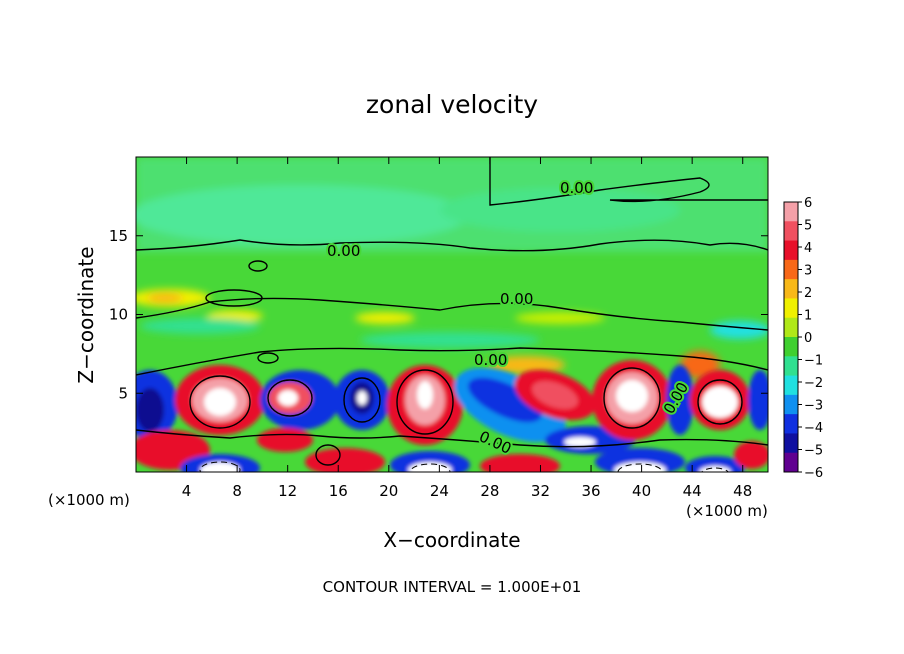 The height and width of the screenshot is (654, 904). What do you see at coordinates (388, 491) in the screenshot?
I see `x-tick-label: 20` at bounding box center [388, 491].